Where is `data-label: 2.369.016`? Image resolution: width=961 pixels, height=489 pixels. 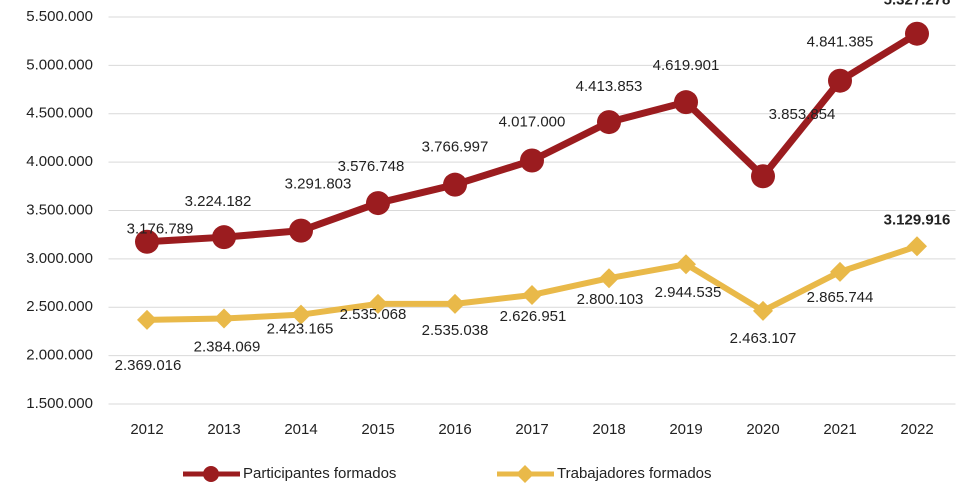 data-label: 2.369.016 is located at coordinates (148, 365).